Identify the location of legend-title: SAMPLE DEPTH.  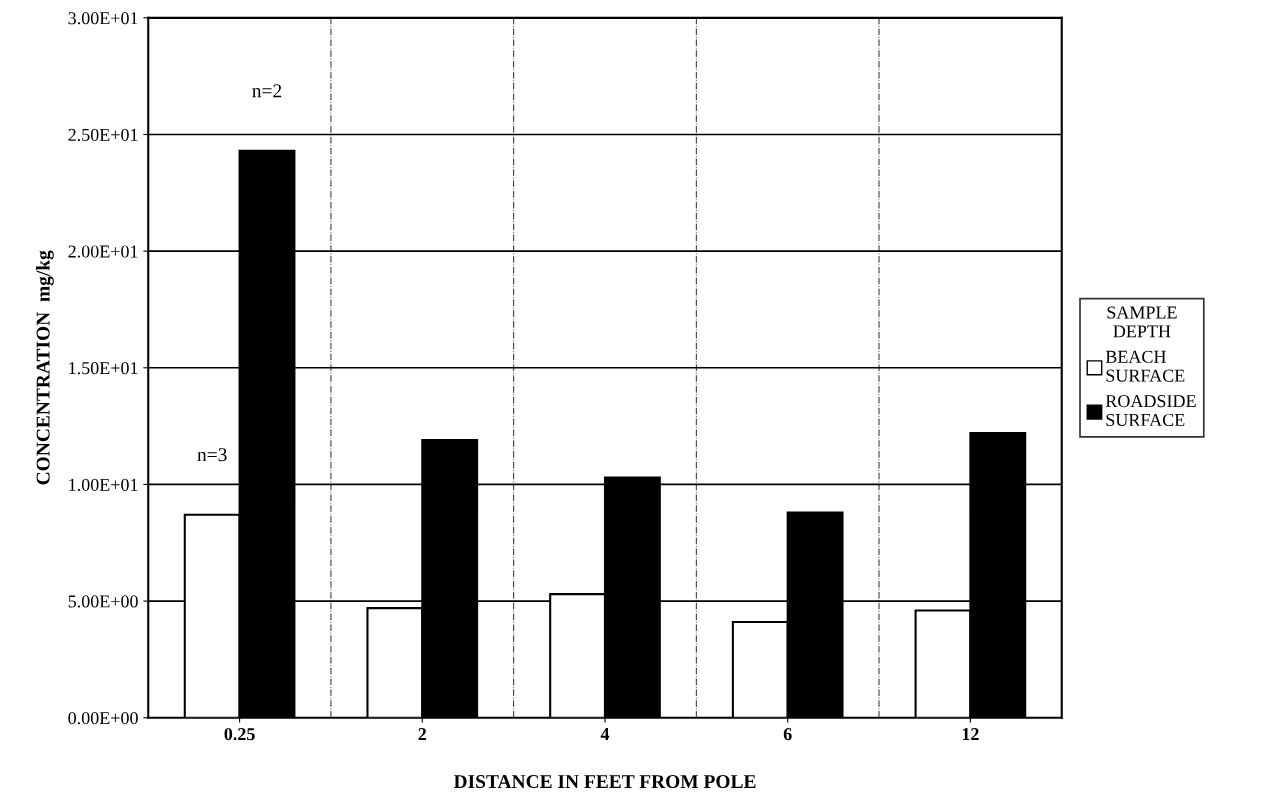
(1142, 322).